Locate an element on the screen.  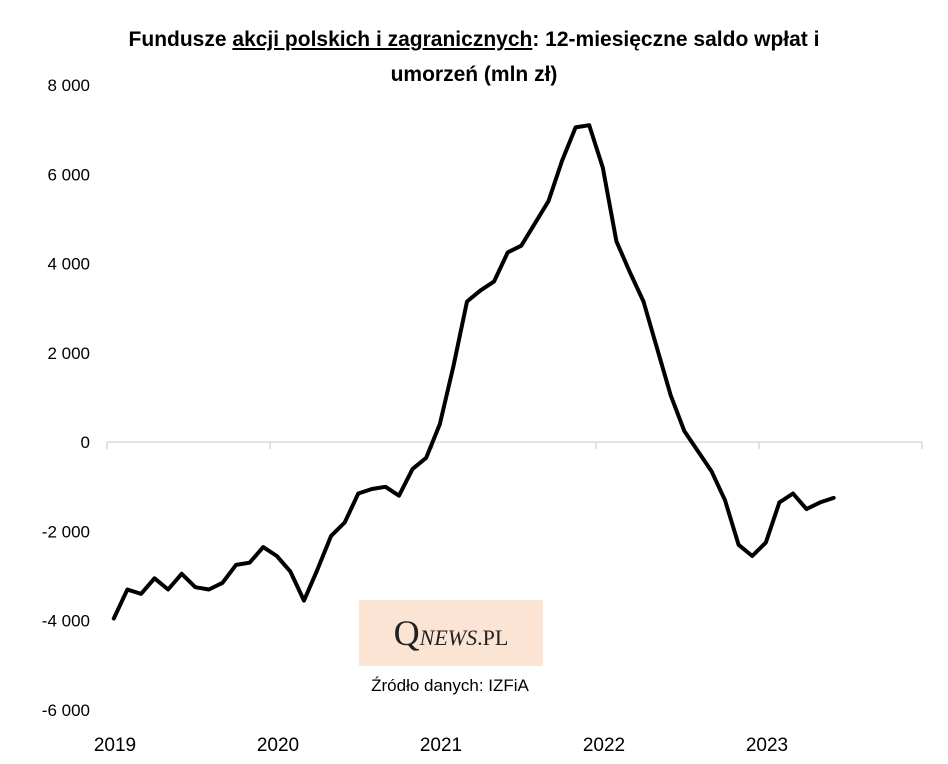
logo-pl: .PL is located at coordinates (493, 637).